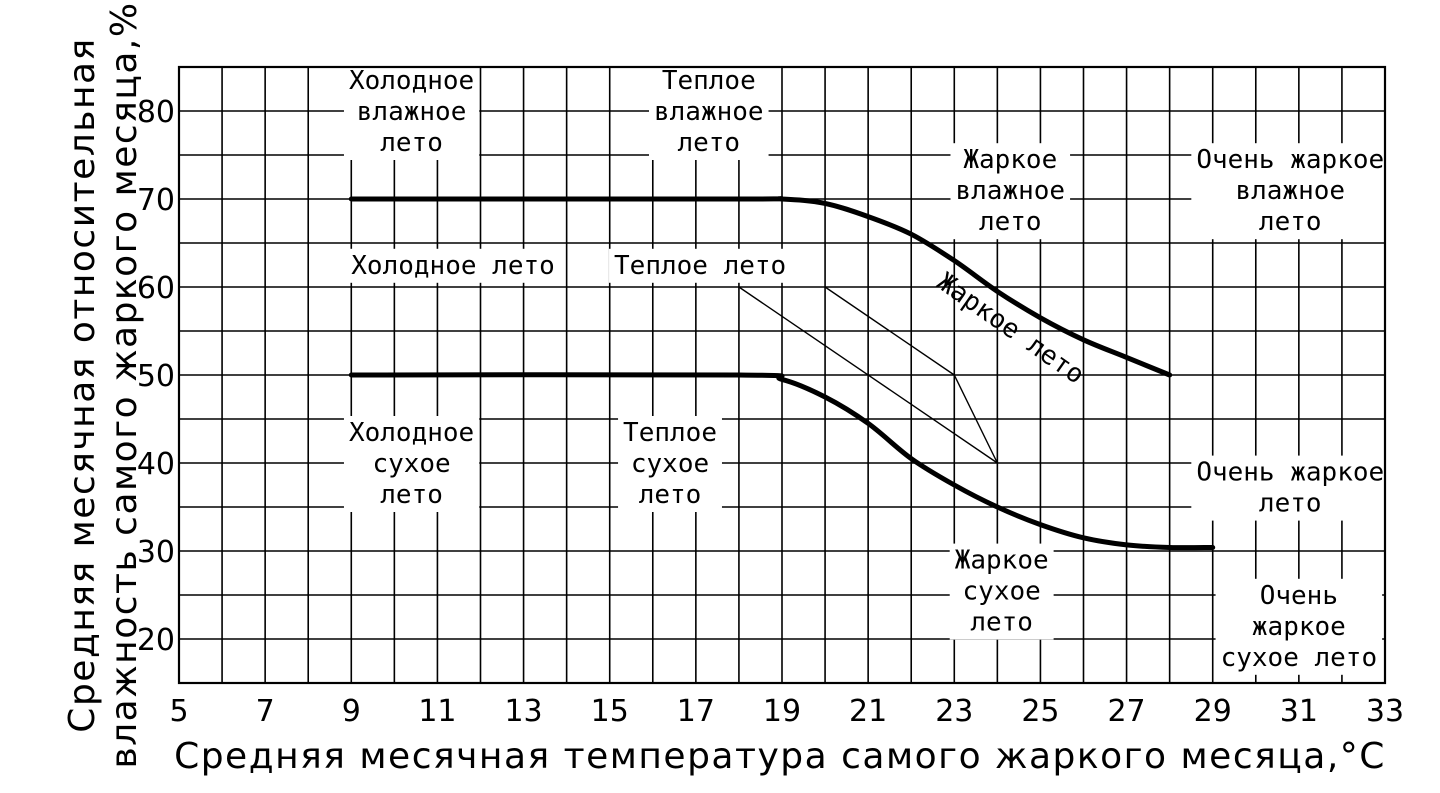 The image size is (1440, 793). What do you see at coordinates (523, 711) in the screenshot?
I see `x-tick-label: 13` at bounding box center [523, 711].